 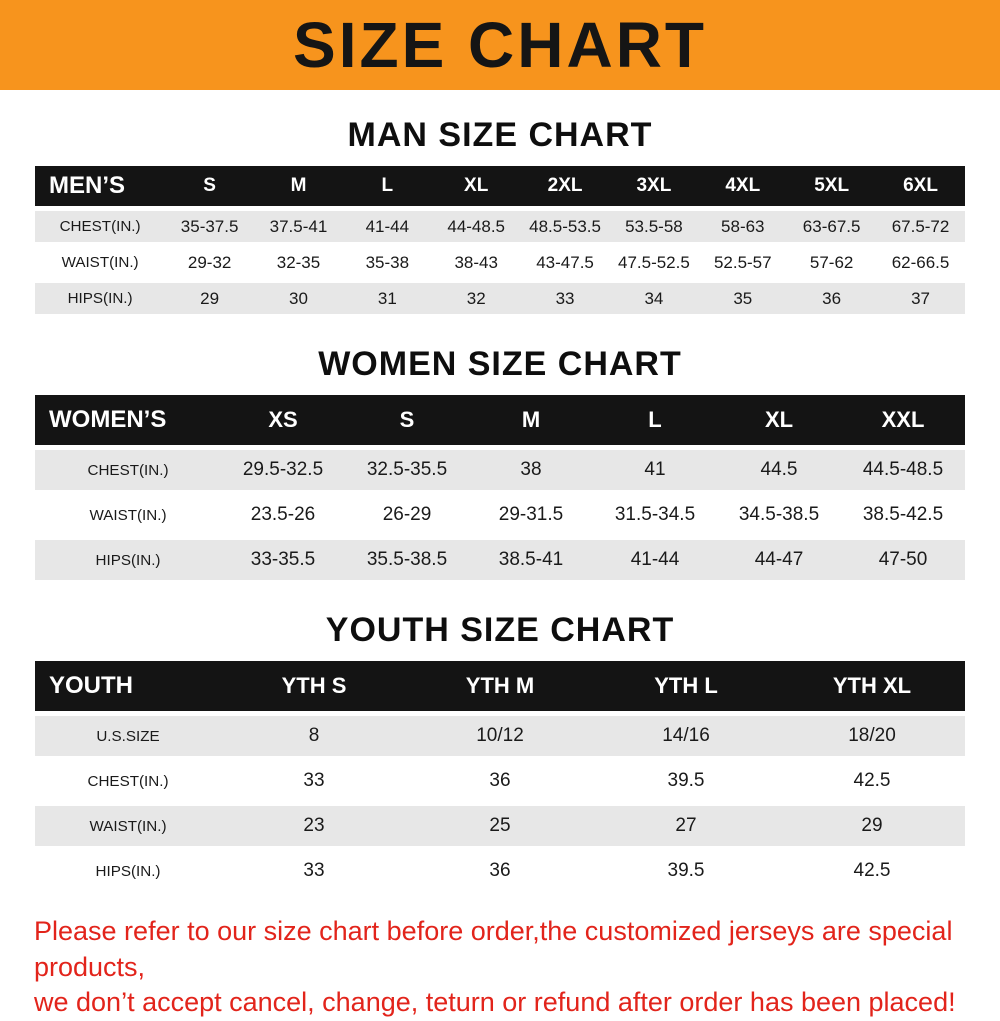 I want to click on page-title: SIZE CHART, so click(x=500, y=45).